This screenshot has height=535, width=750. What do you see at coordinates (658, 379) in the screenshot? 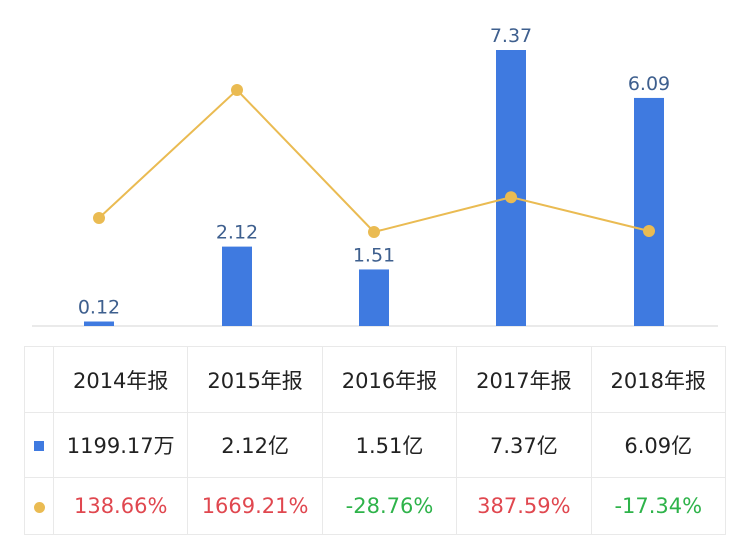
I see `header-cell-2018: 2018年报` at bounding box center [658, 379].